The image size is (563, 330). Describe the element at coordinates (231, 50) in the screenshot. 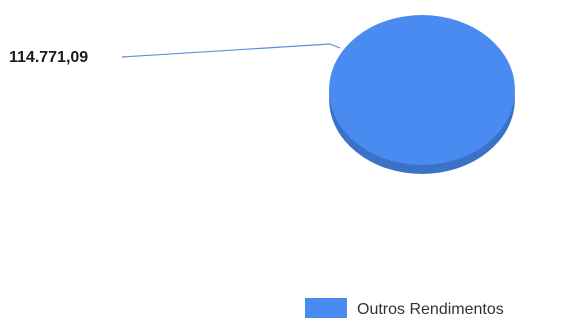

I see `leader-line` at that location.